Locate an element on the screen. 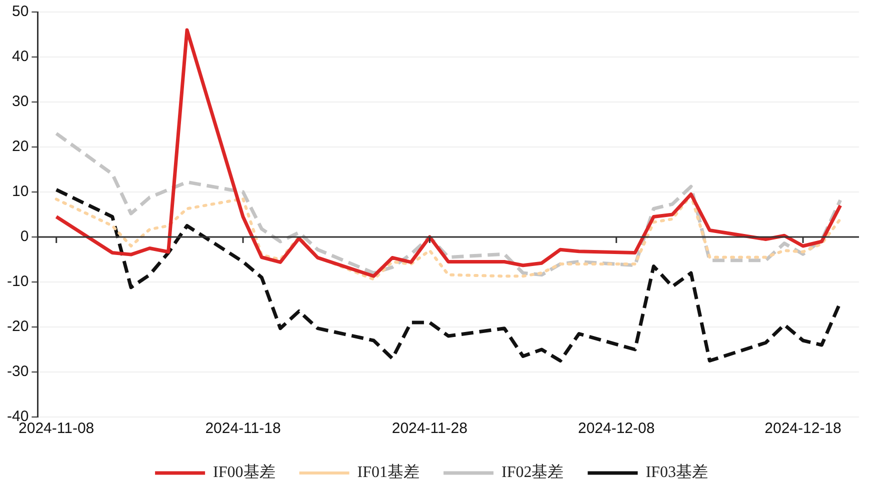 This screenshot has height=493, width=871. x-tick-label: 2024-11-18 is located at coordinates (243, 429).